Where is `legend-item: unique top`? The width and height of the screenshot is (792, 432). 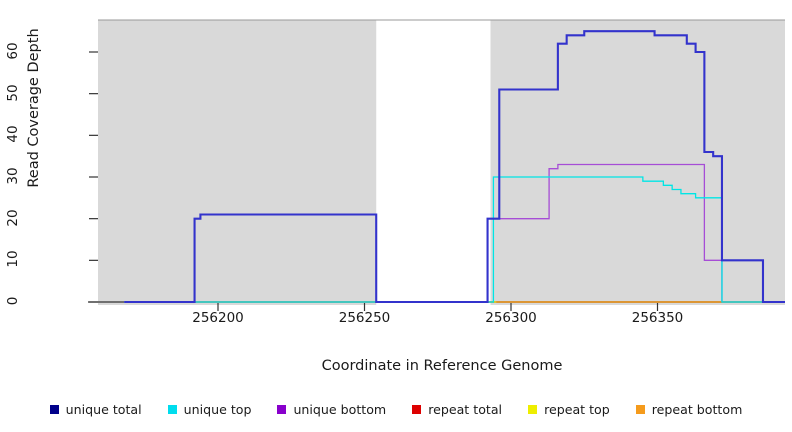 legend-item: unique top is located at coordinates (209, 409).